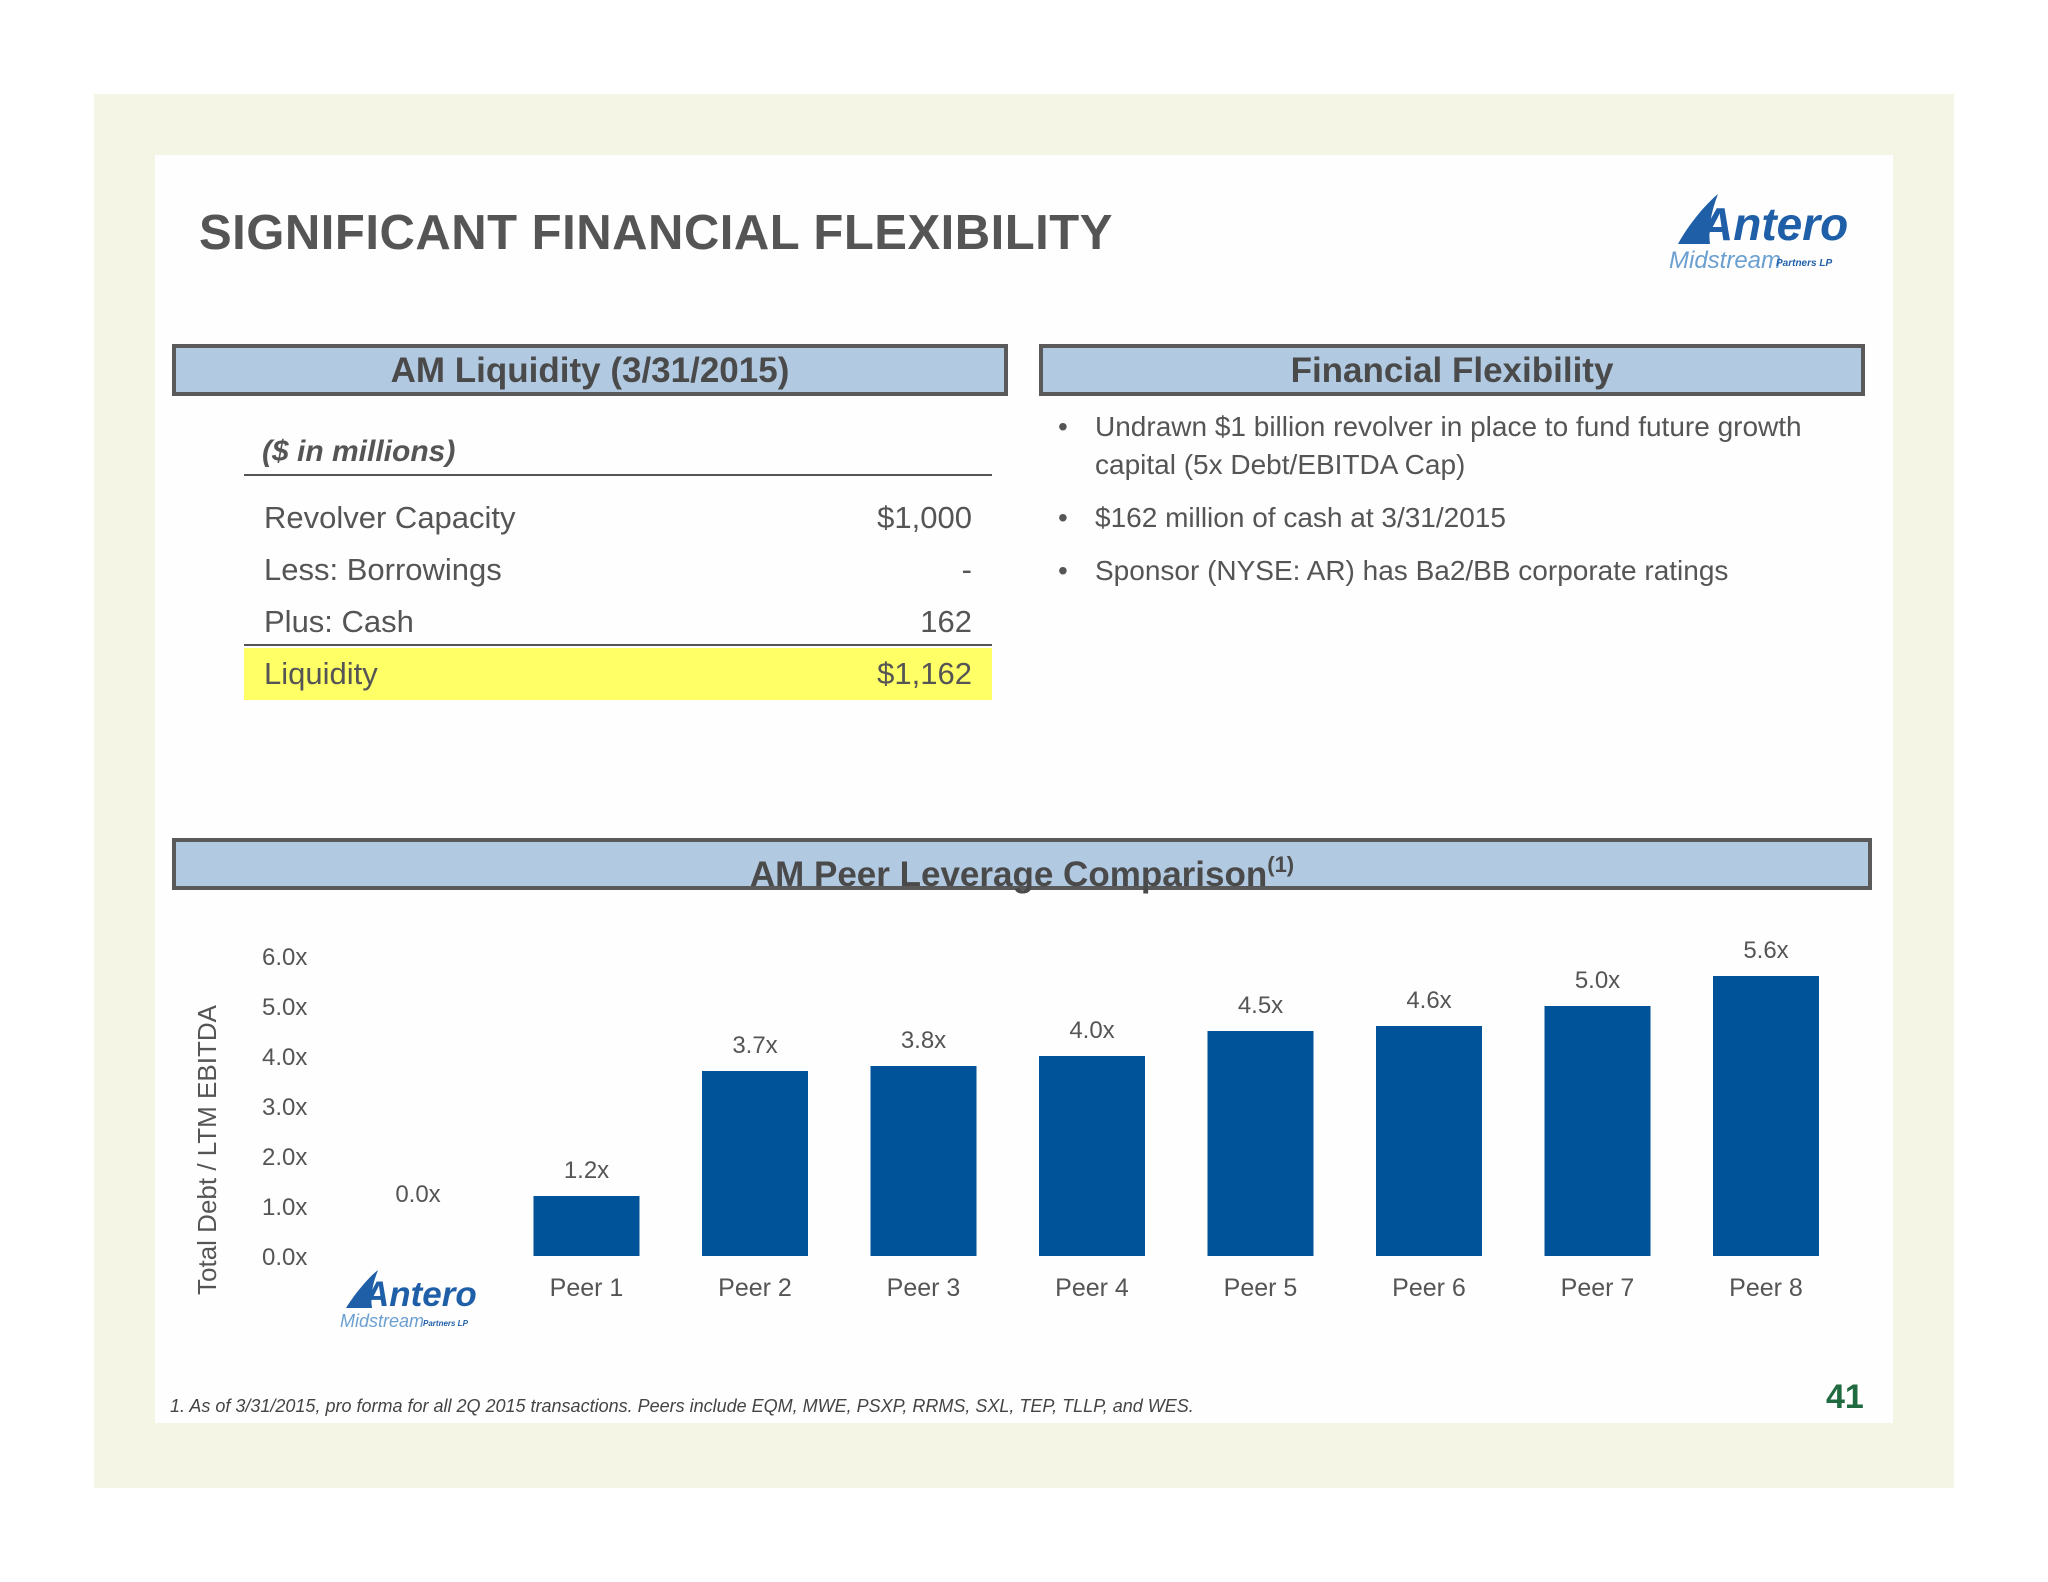  What do you see at coordinates (924, 1288) in the screenshot?
I see `x-tick-label: Peer 3` at bounding box center [924, 1288].